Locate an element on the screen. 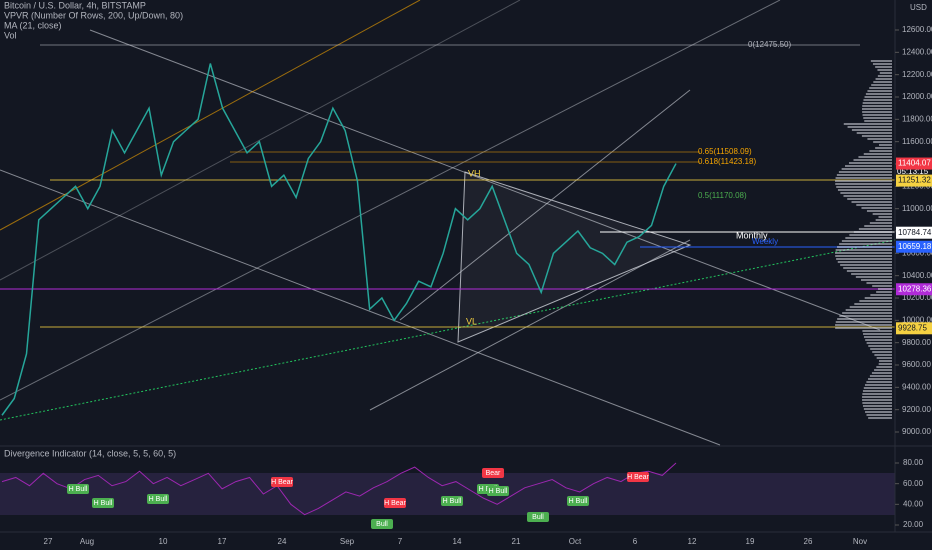 This screenshot has height=550, width=932. fib-label: 0.618(11423.18) is located at coordinates (727, 161).